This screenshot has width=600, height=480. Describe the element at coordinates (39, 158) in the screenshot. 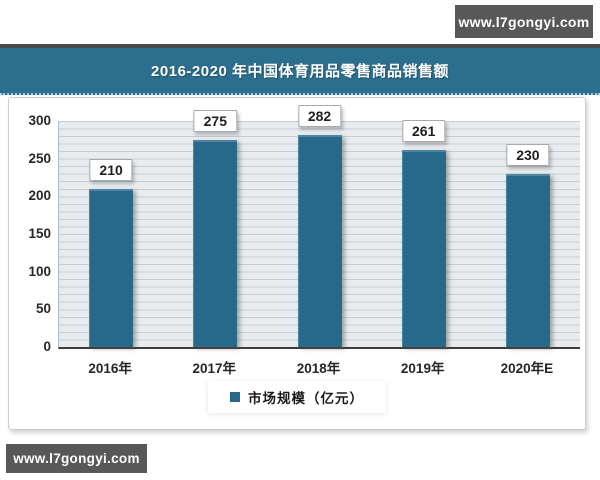

I see `y-axis-label: 250` at that location.